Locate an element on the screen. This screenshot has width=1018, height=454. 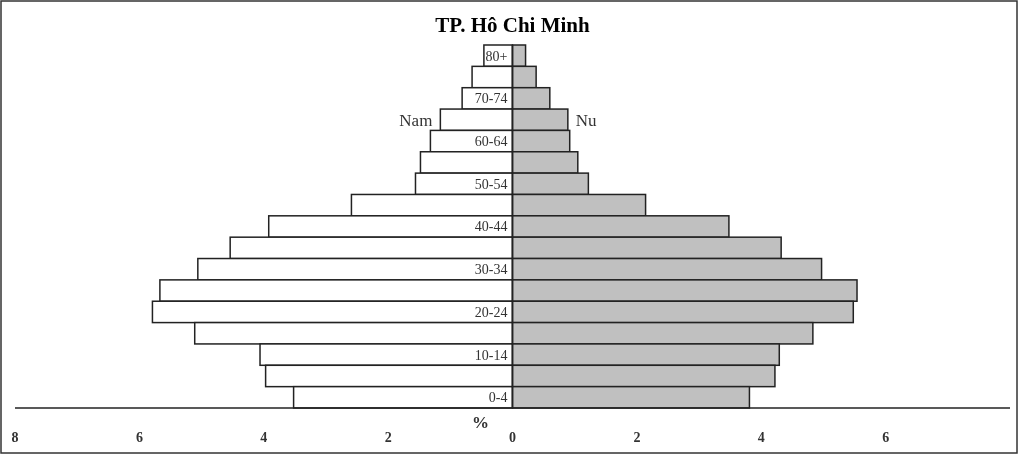
y-tick-label: 50-54 is located at coordinates (491, 184).